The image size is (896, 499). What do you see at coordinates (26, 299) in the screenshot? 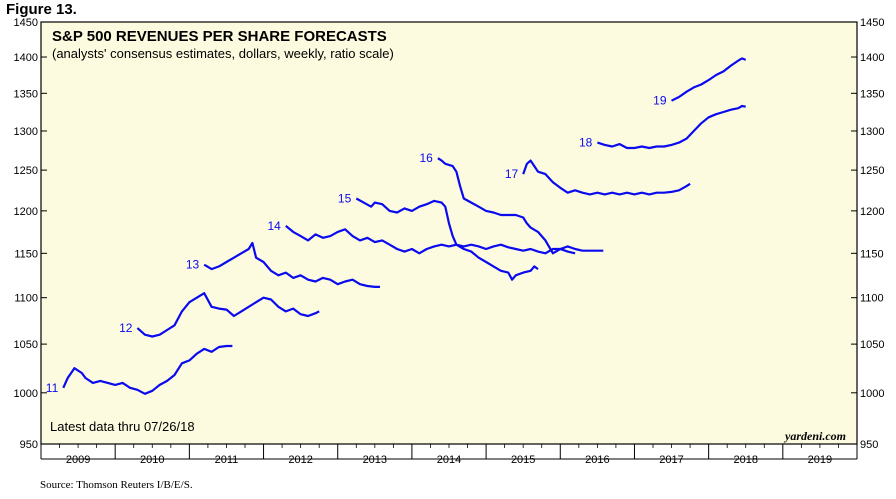
I see `y-tick-label-left: 1100` at bounding box center [26, 299].